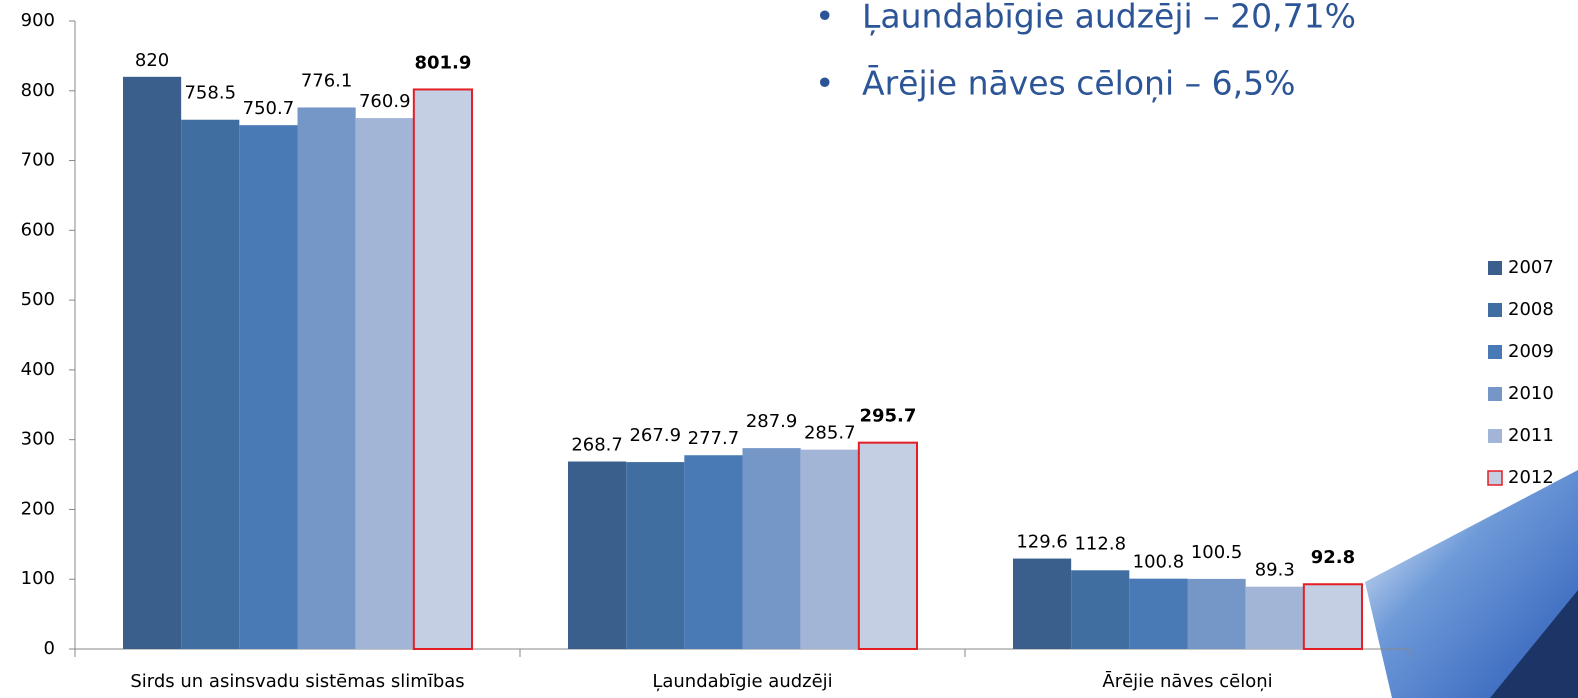  I want to click on value-label: 750.7, so click(269, 108).